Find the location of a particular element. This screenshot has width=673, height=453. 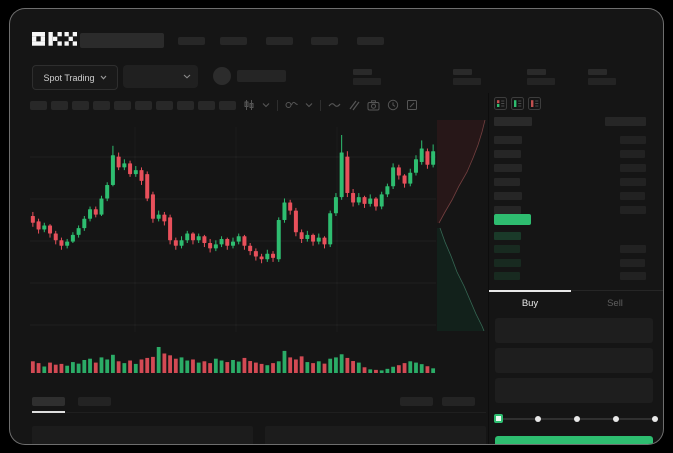

line-tool-icon is located at coordinates (334, 105).